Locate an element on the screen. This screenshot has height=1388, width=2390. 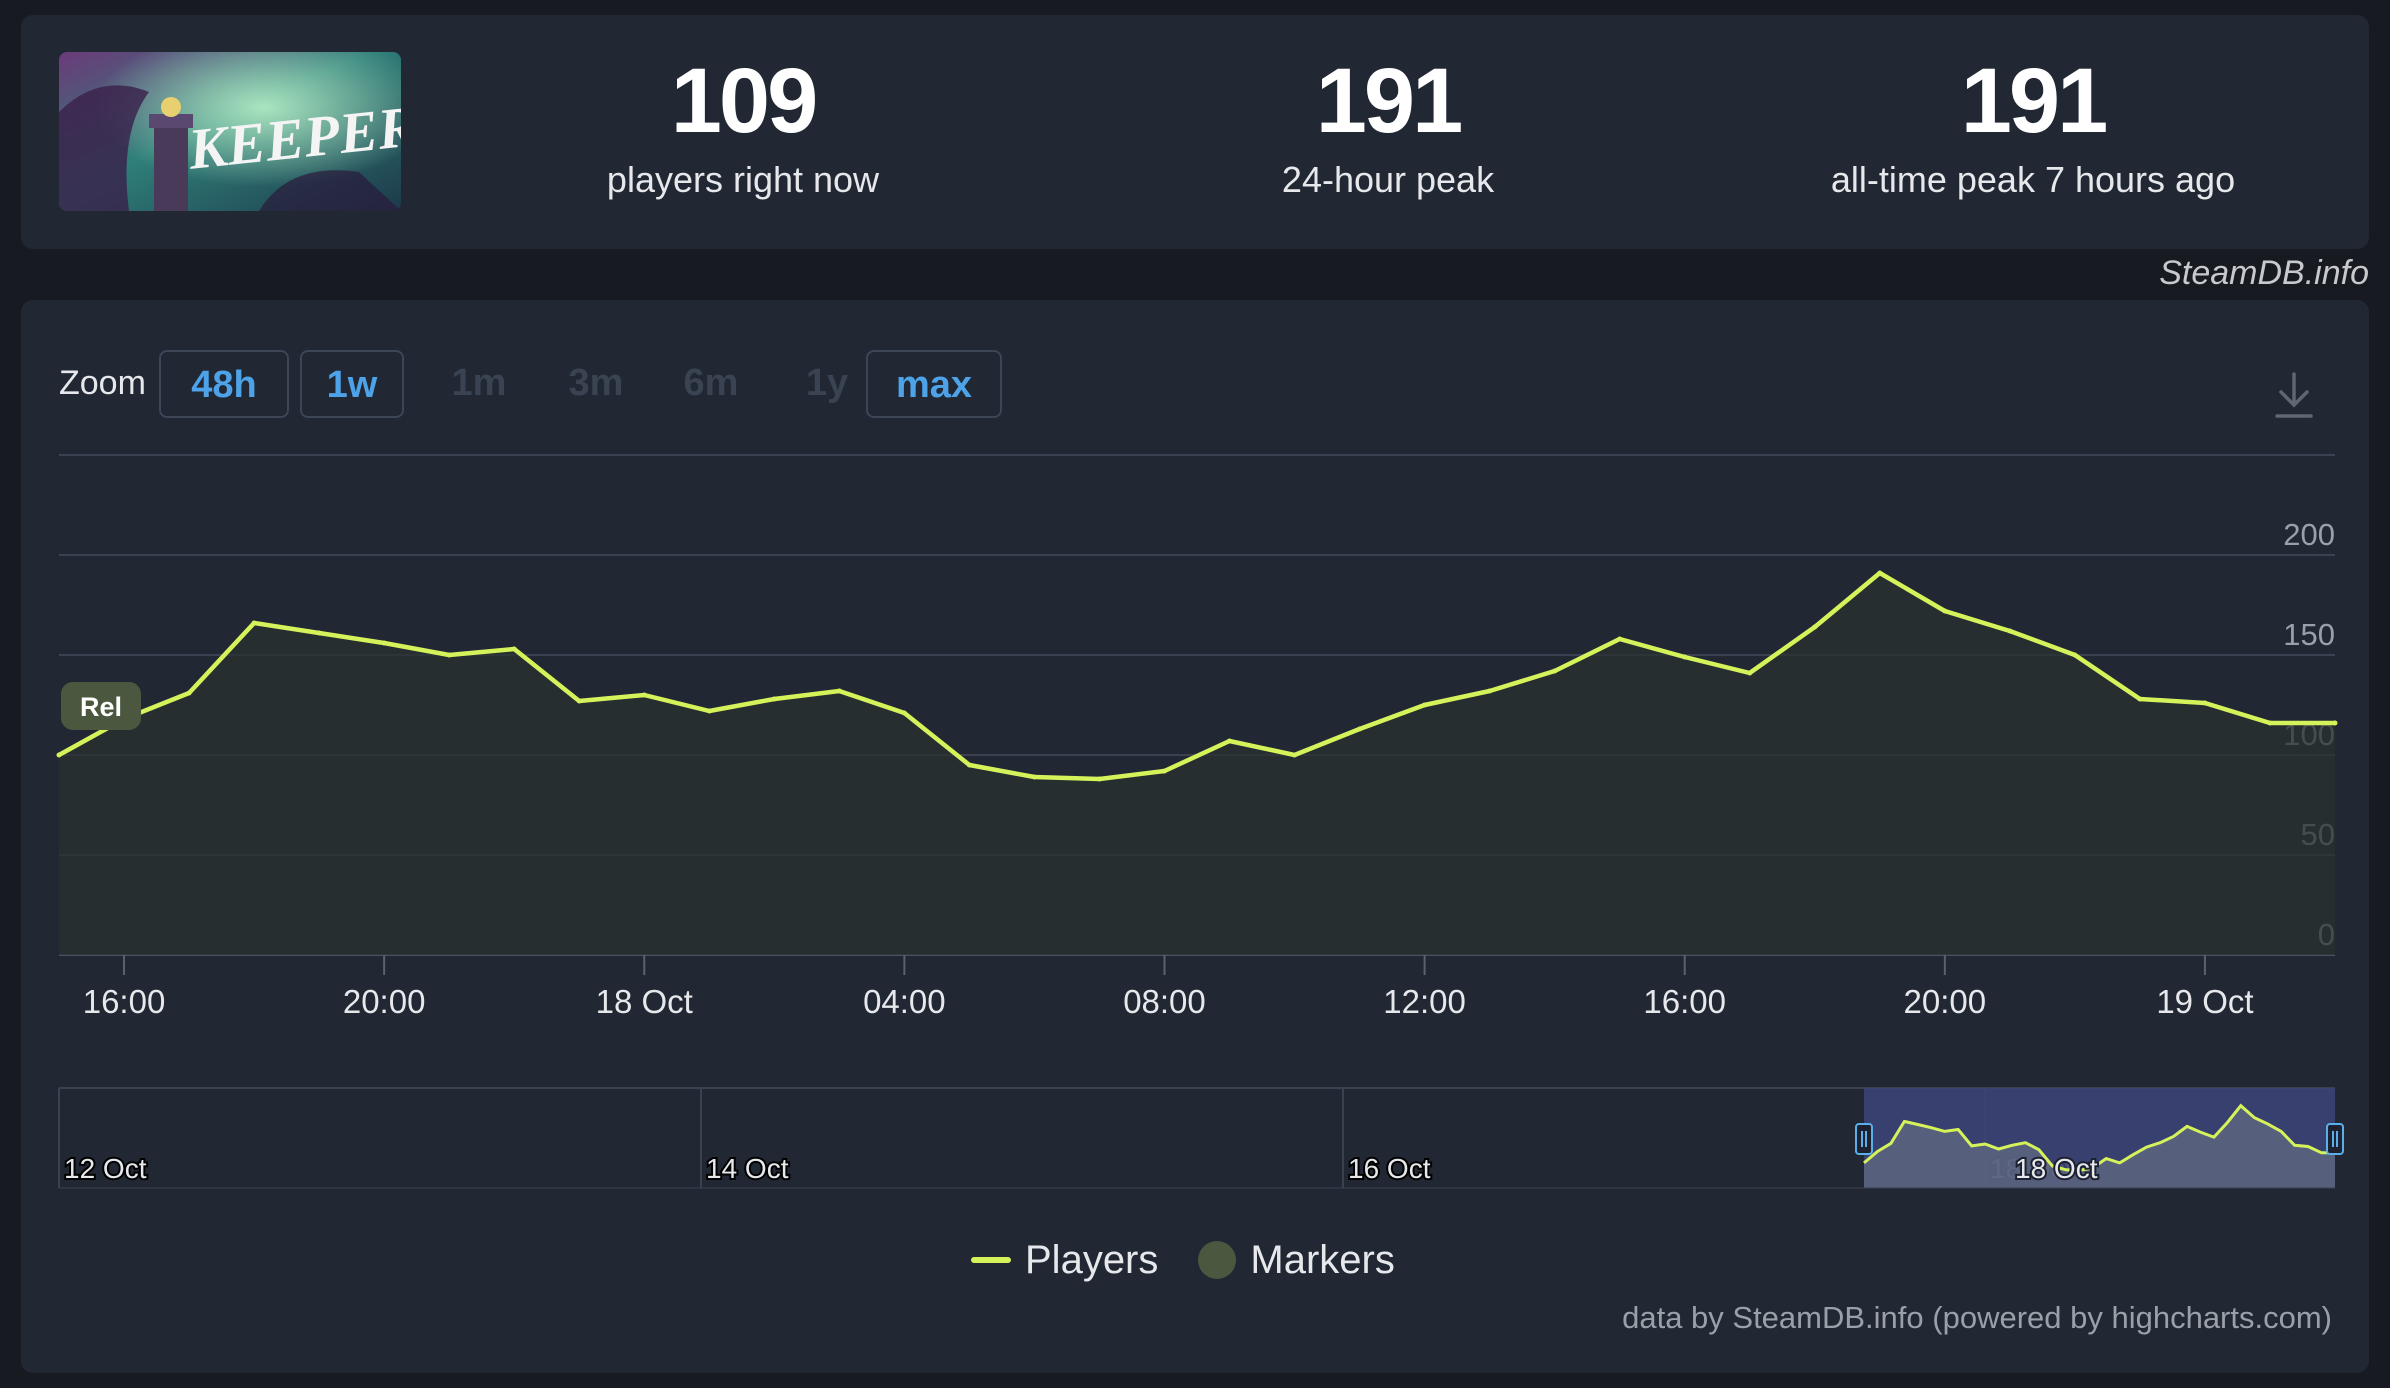
chart-legend: Players Markers is located at coordinates (1183, 1260).